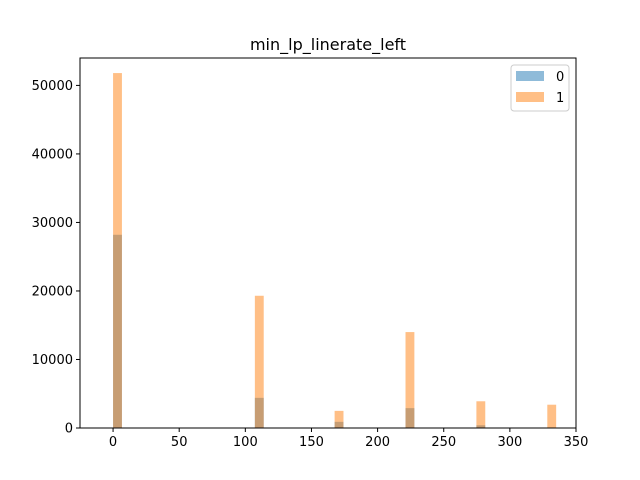  Describe the element at coordinates (69, 429) in the screenshot. I see `y-tick-label: 0` at that location.